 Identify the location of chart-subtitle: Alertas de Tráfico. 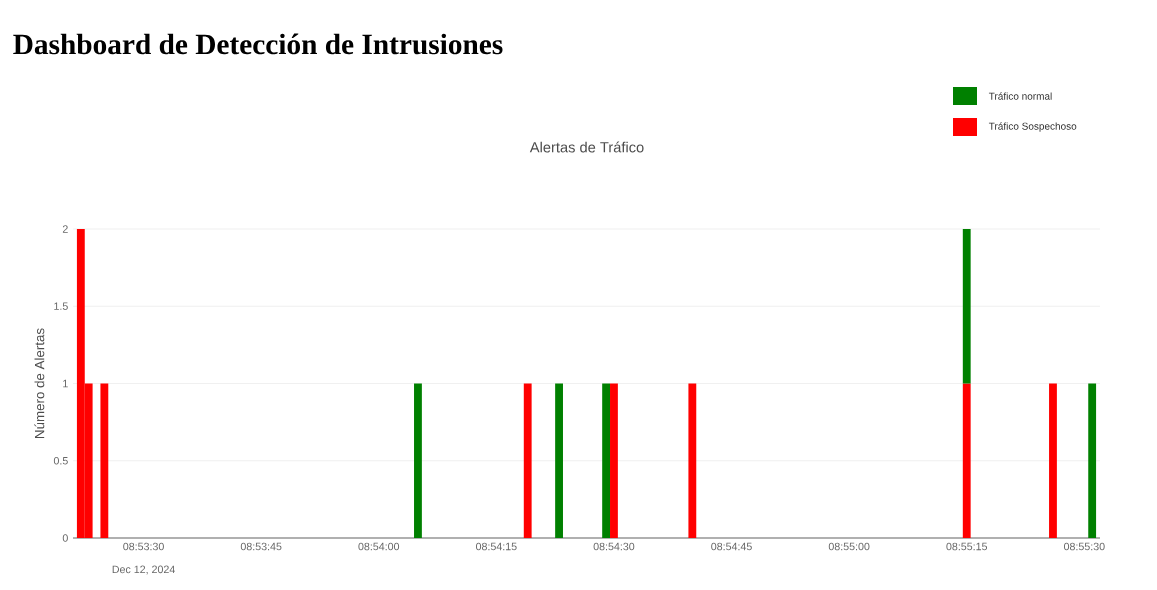
(586, 147).